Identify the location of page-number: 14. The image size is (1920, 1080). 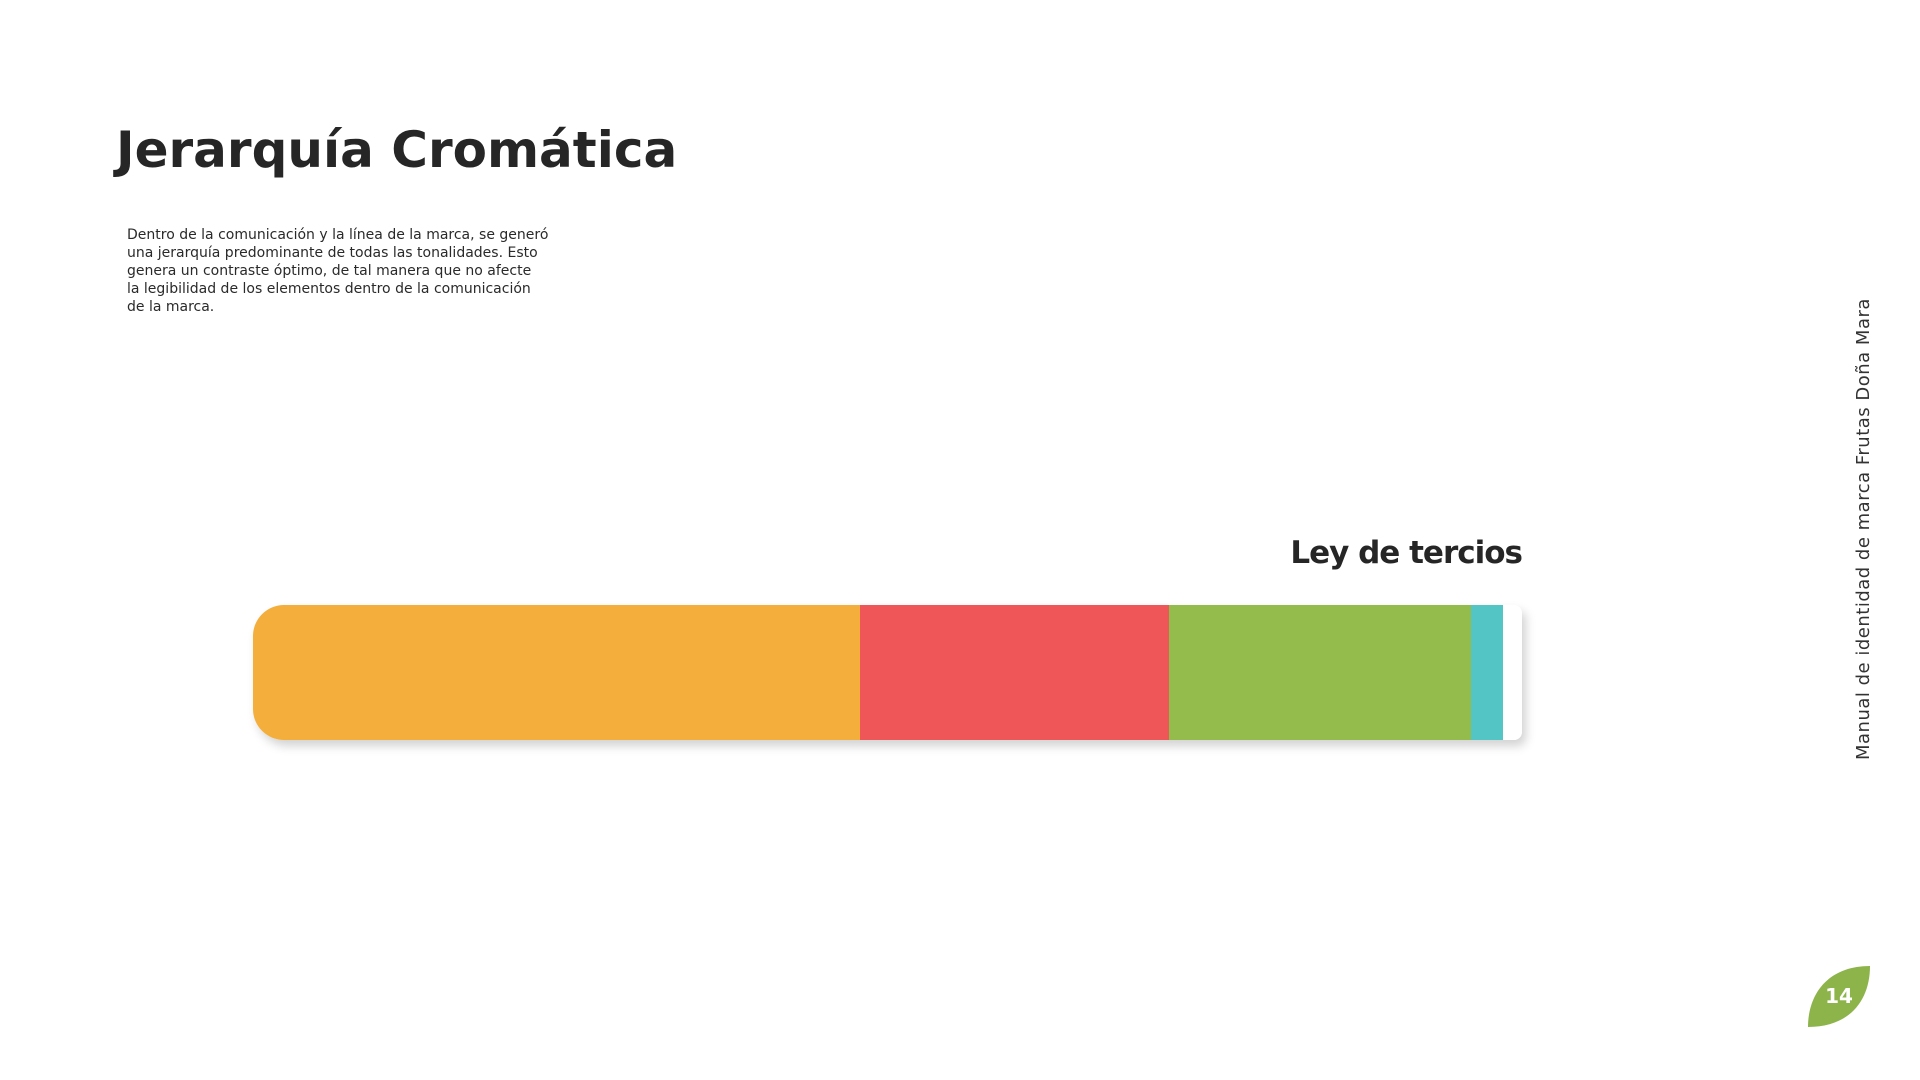
(1839, 996).